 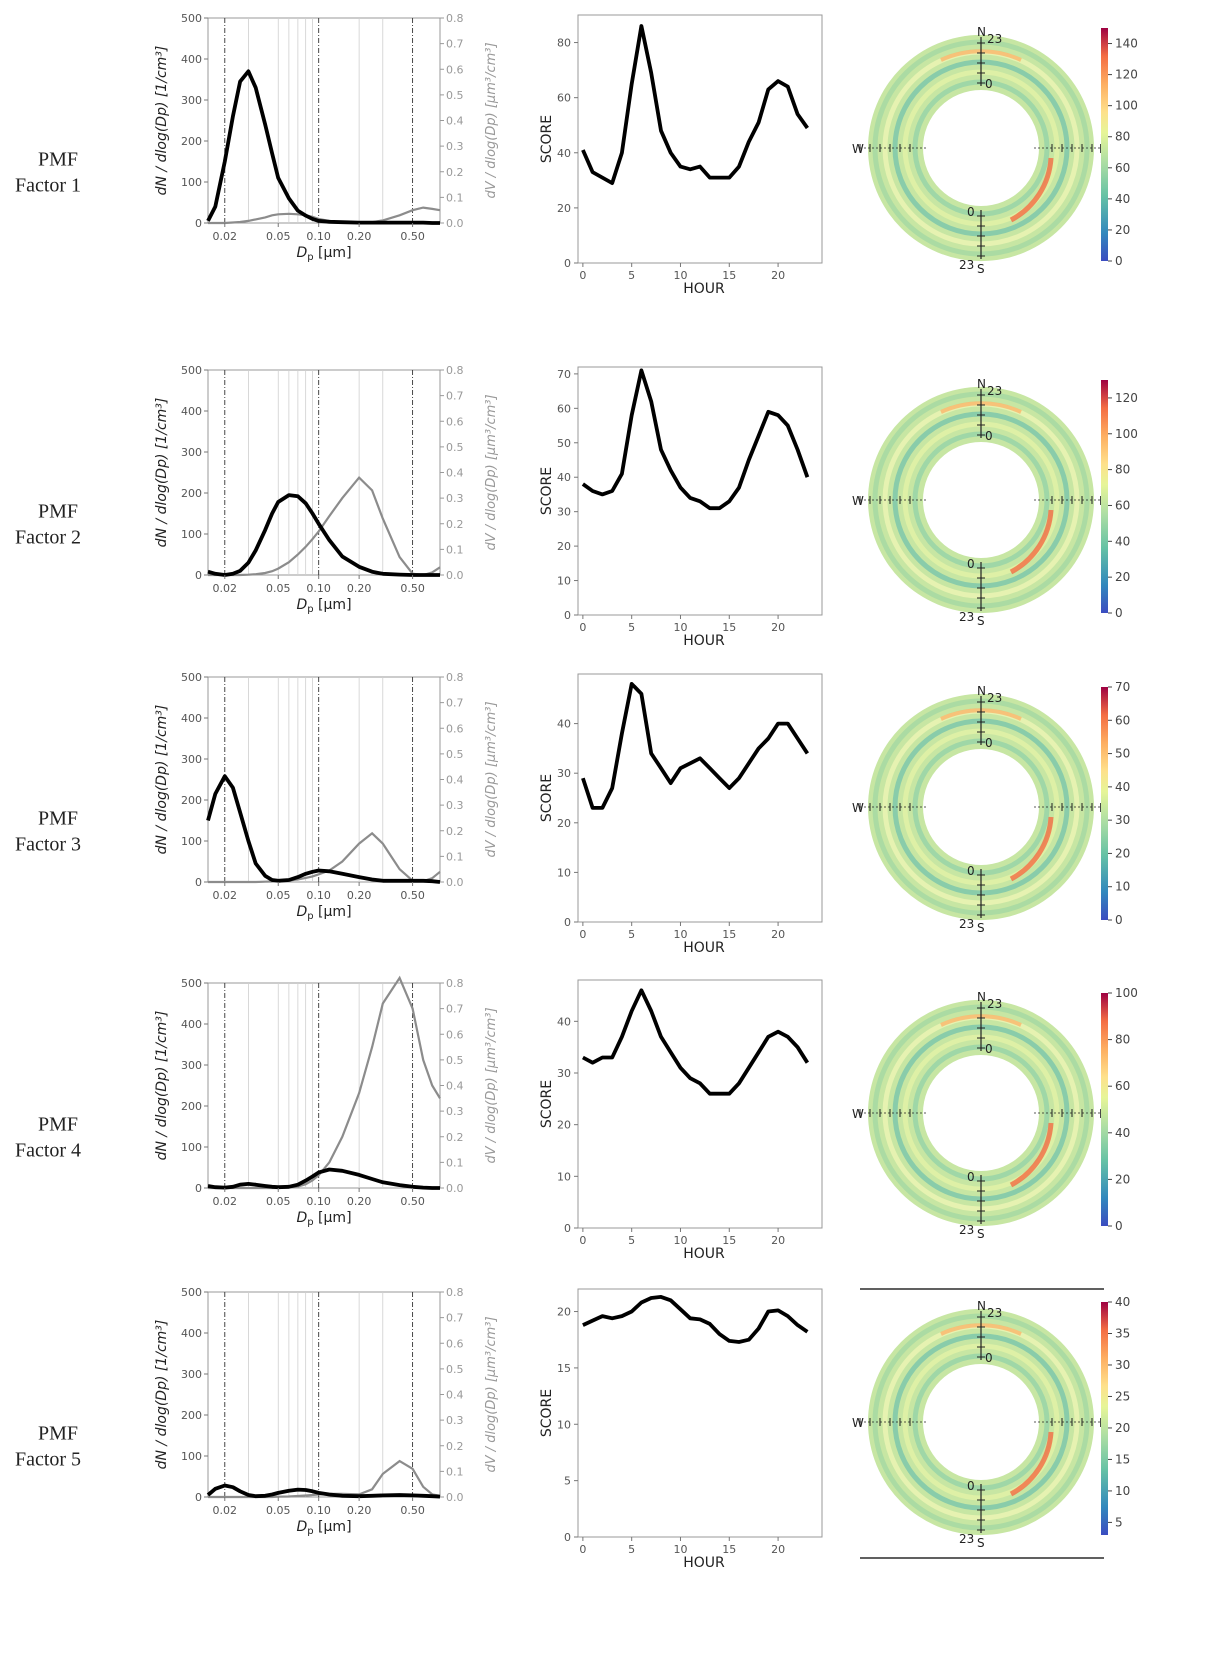 I want to click on y-tick-label: 500, so click(x=191, y=677).